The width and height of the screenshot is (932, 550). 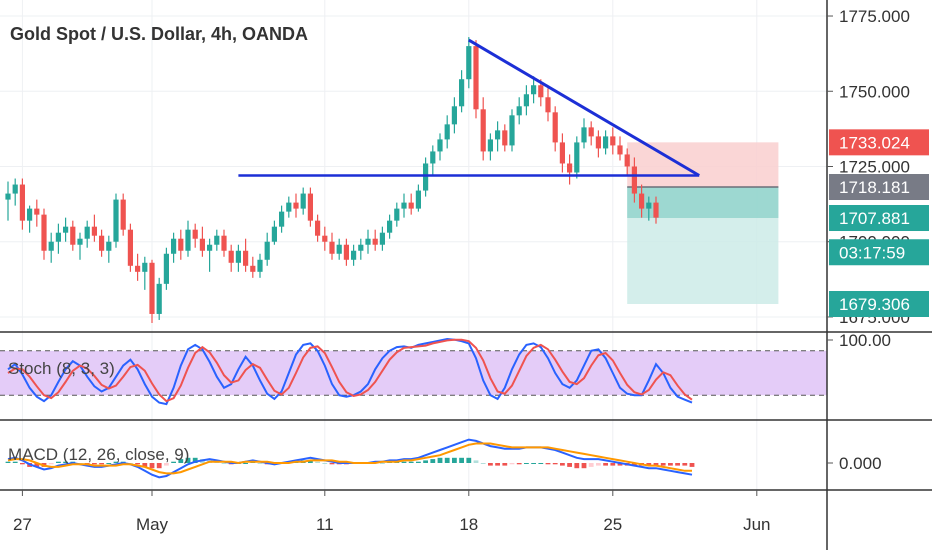 What do you see at coordinates (756, 524) in the screenshot?
I see `time-tick-label: Jun` at bounding box center [756, 524].